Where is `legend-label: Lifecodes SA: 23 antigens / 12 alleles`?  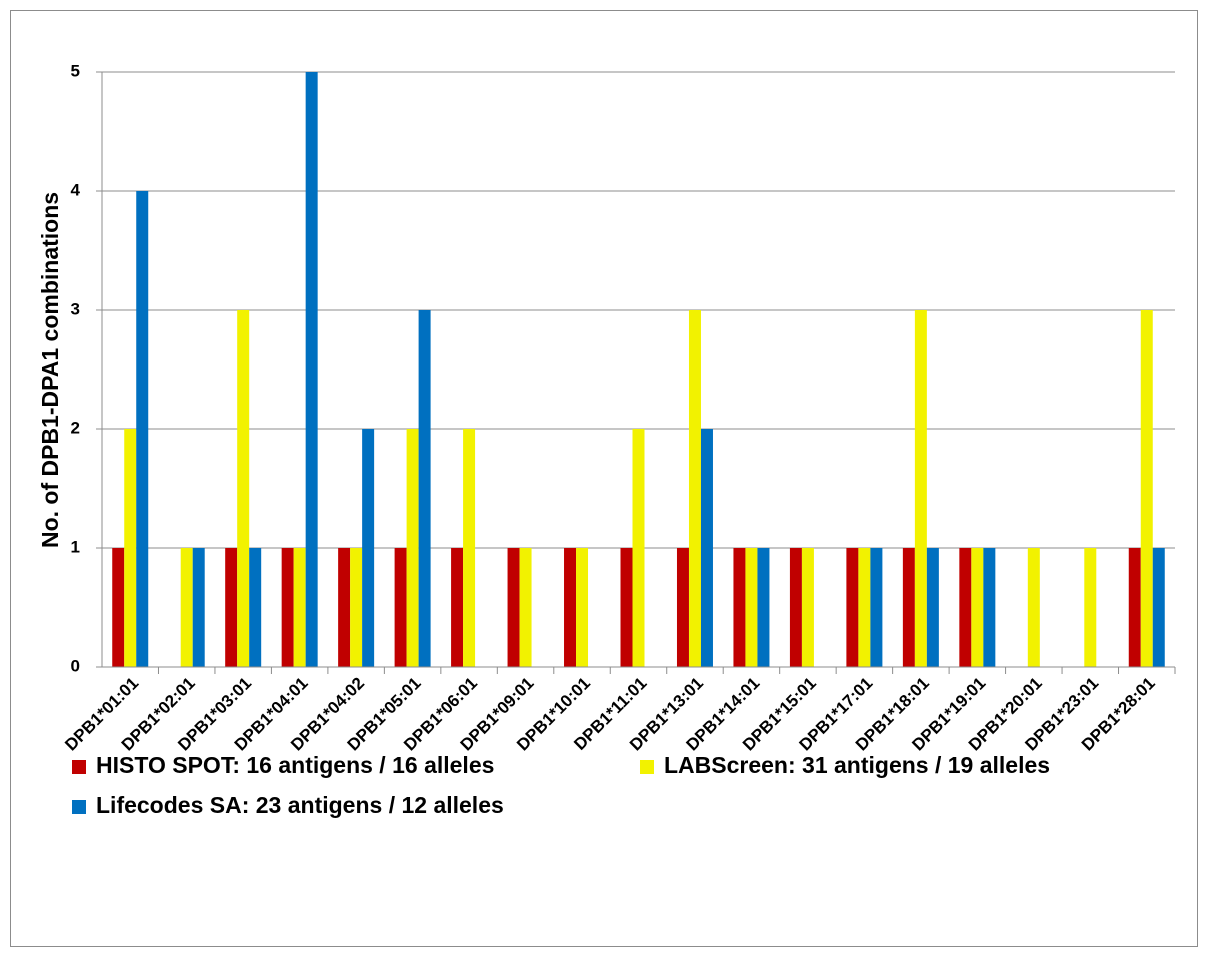
legend-label: Lifecodes SA: 23 antigens / 12 alleles is located at coordinates (300, 805).